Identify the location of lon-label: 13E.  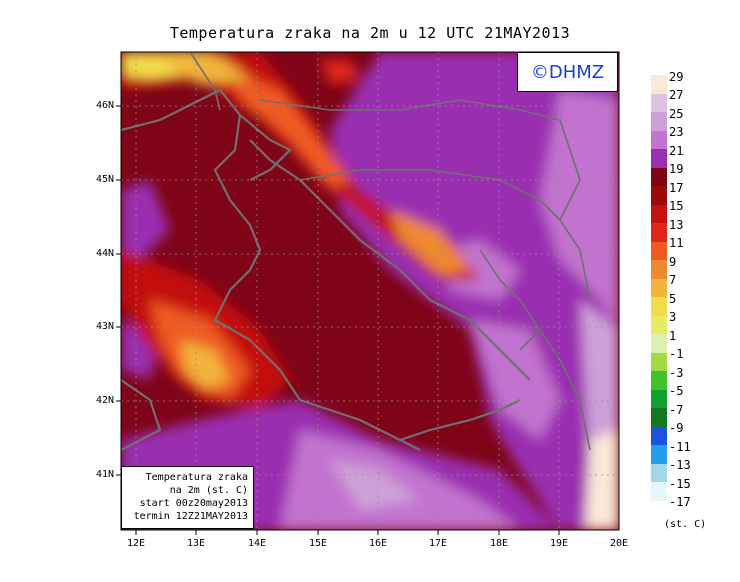
(196, 543).